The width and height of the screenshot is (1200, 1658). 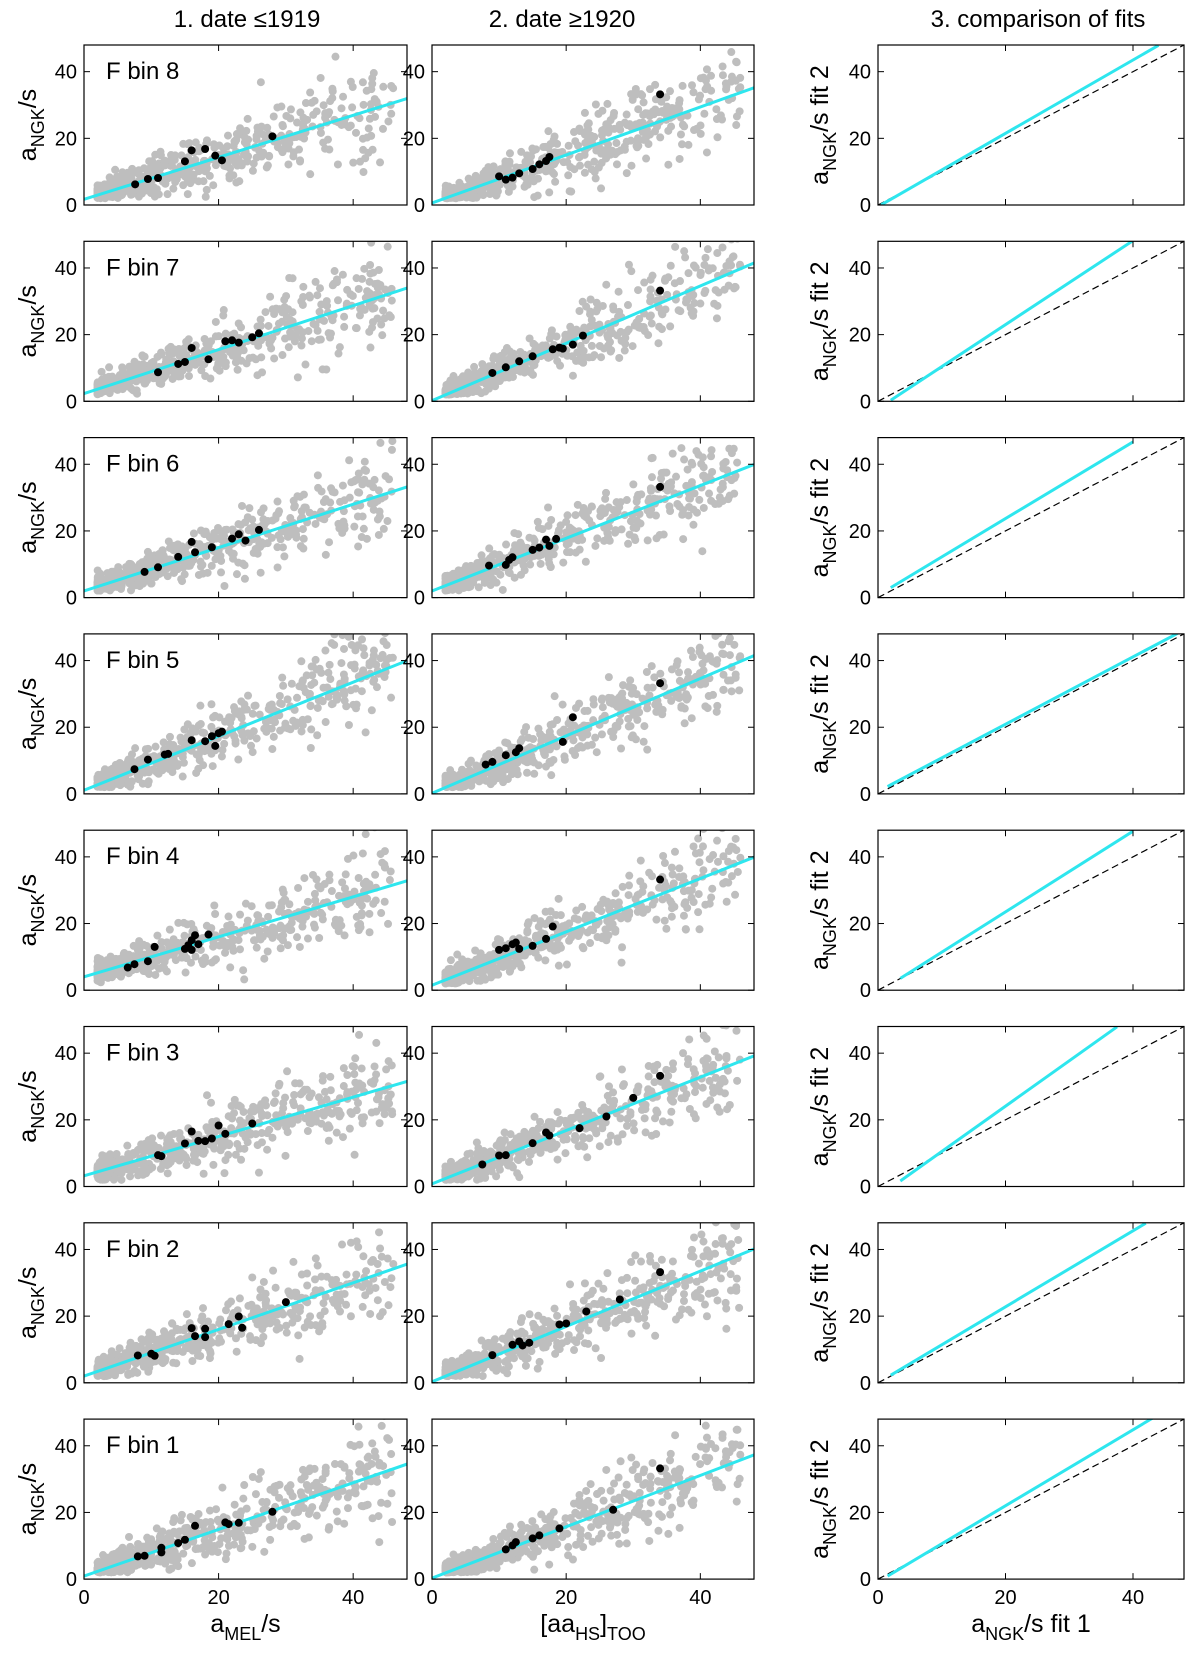 I want to click on fit-line, so click(x=245, y=929).